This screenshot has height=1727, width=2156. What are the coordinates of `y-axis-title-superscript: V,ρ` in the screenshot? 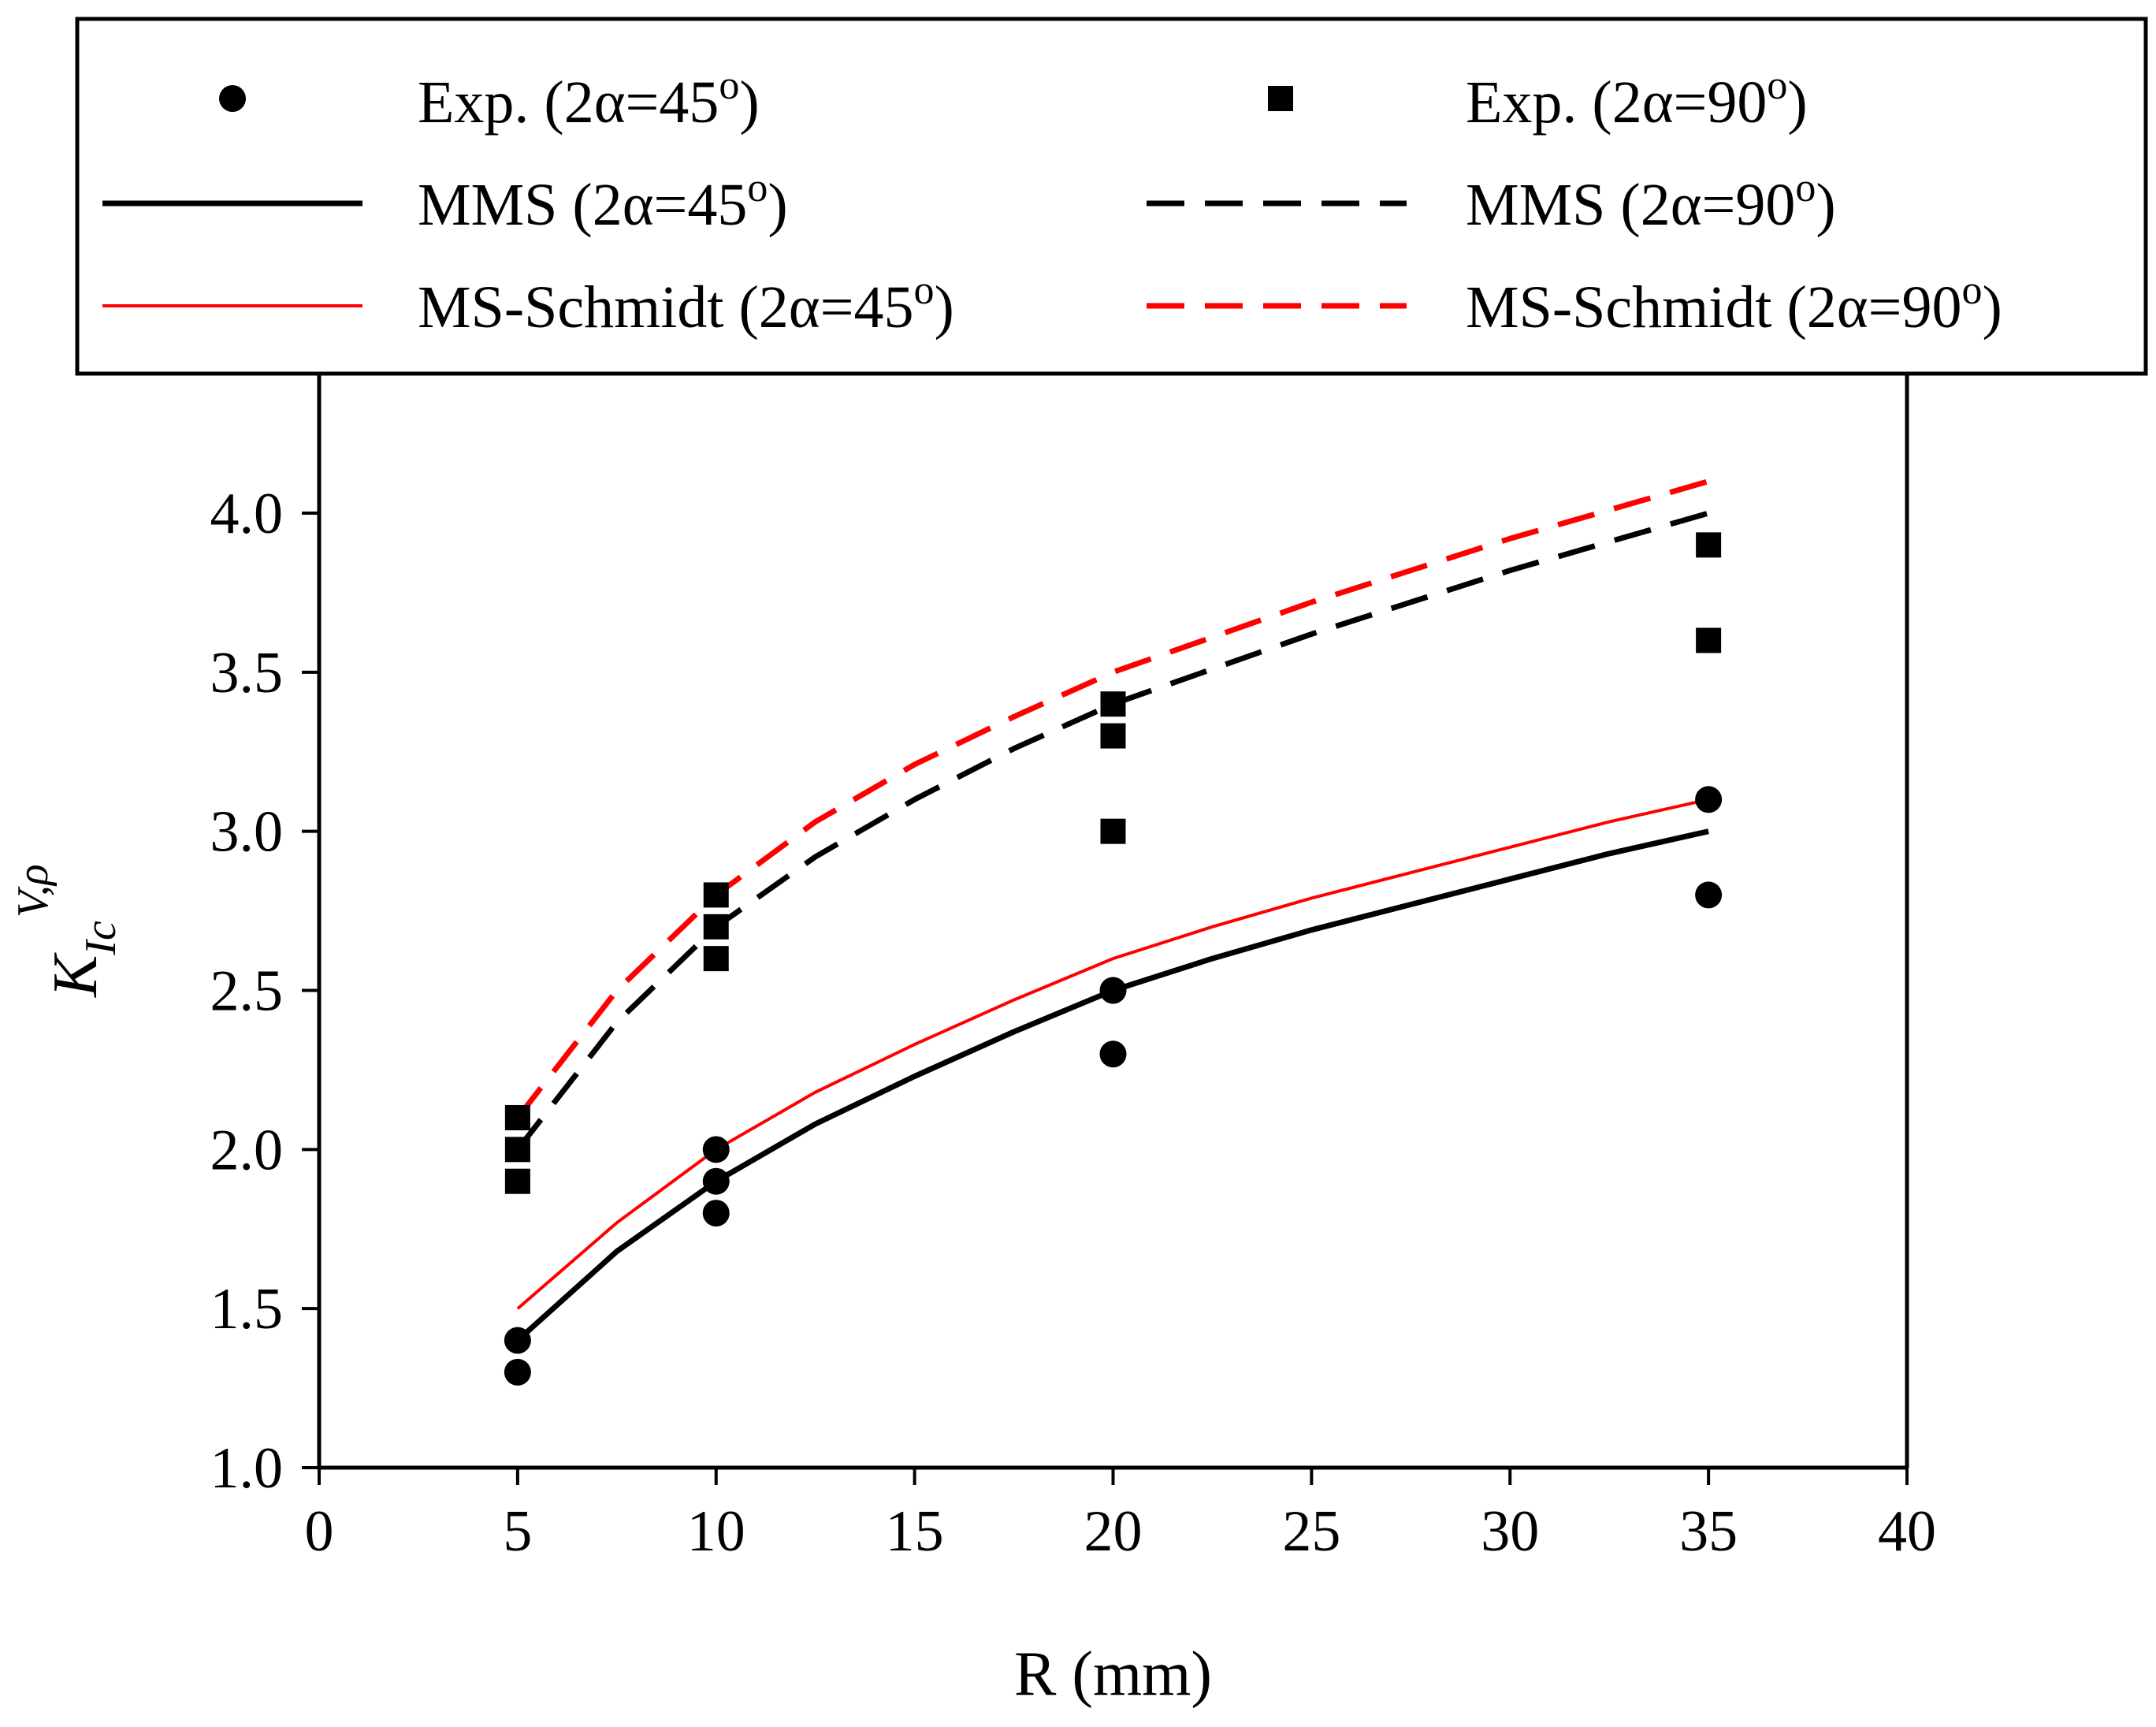 It's located at (33, 890).